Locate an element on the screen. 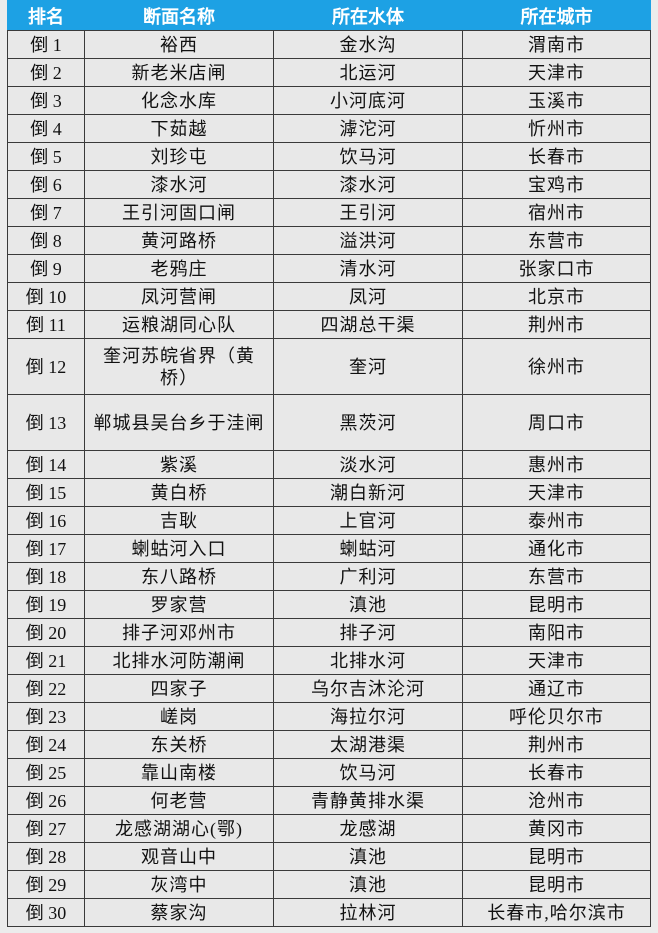  table-row: 倒 18 东八路桥 广利河 东营市 is located at coordinates (329, 576).